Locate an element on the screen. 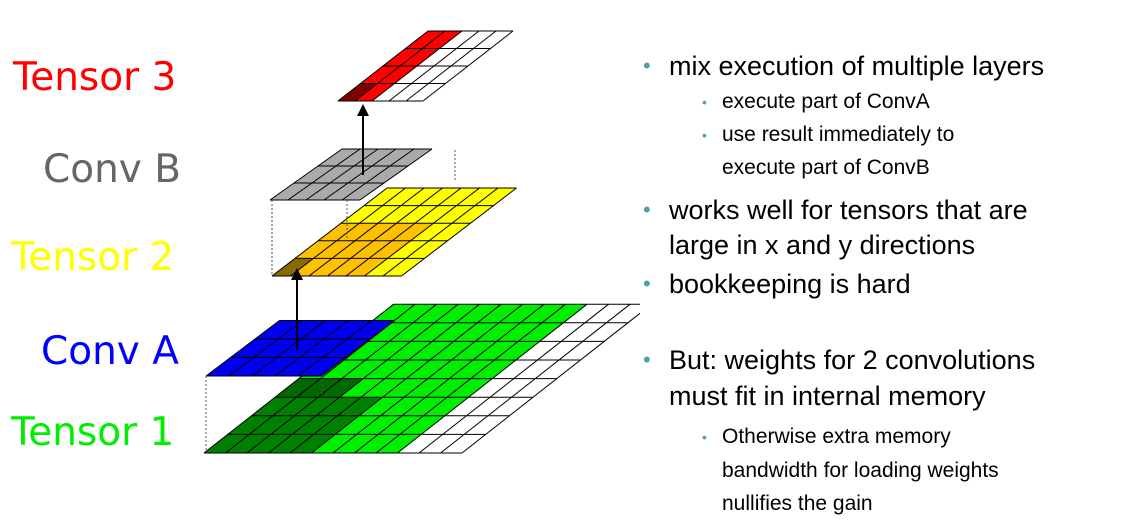 Image resolution: width=1122 pixels, height=525 pixels. bullet-4-1-cont: bandwidth for loading weights is located at coordinates (860, 470).